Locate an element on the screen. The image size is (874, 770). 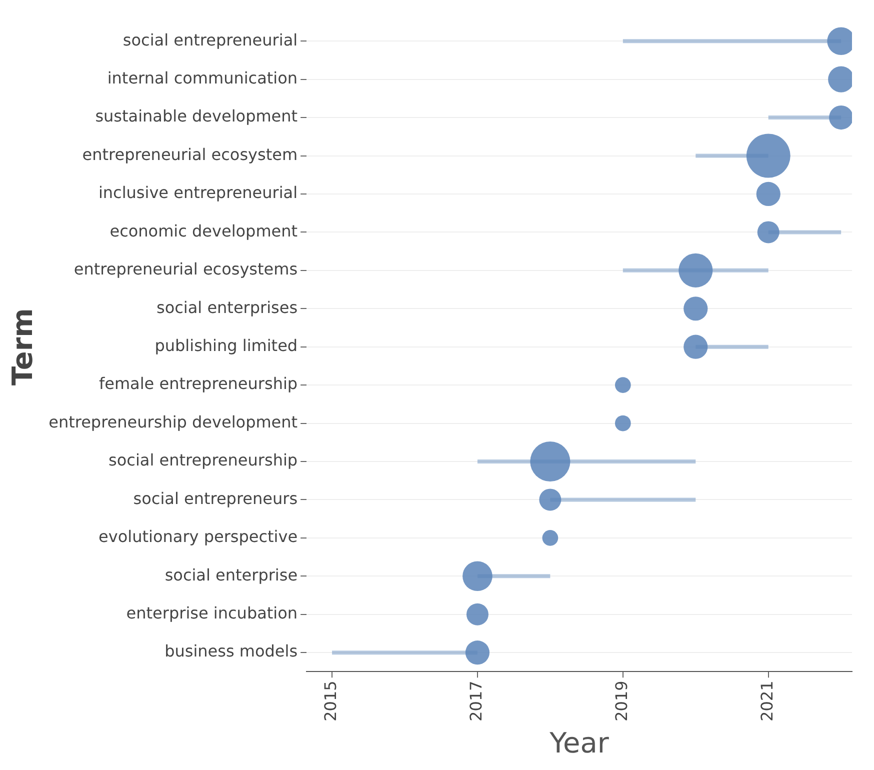
y-tick-label: sustainable development is located at coordinates (196, 116).